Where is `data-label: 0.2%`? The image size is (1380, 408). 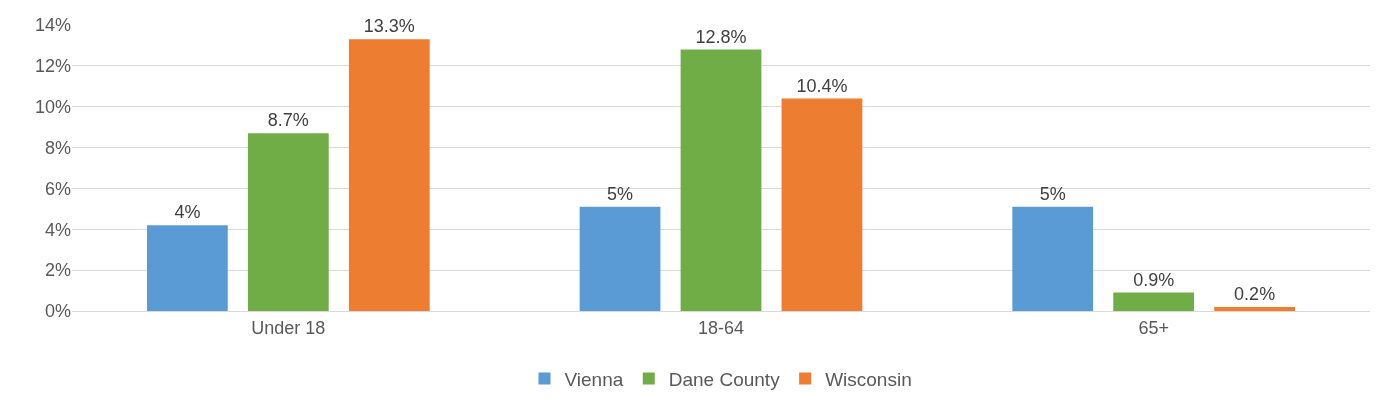 data-label: 0.2% is located at coordinates (1255, 293).